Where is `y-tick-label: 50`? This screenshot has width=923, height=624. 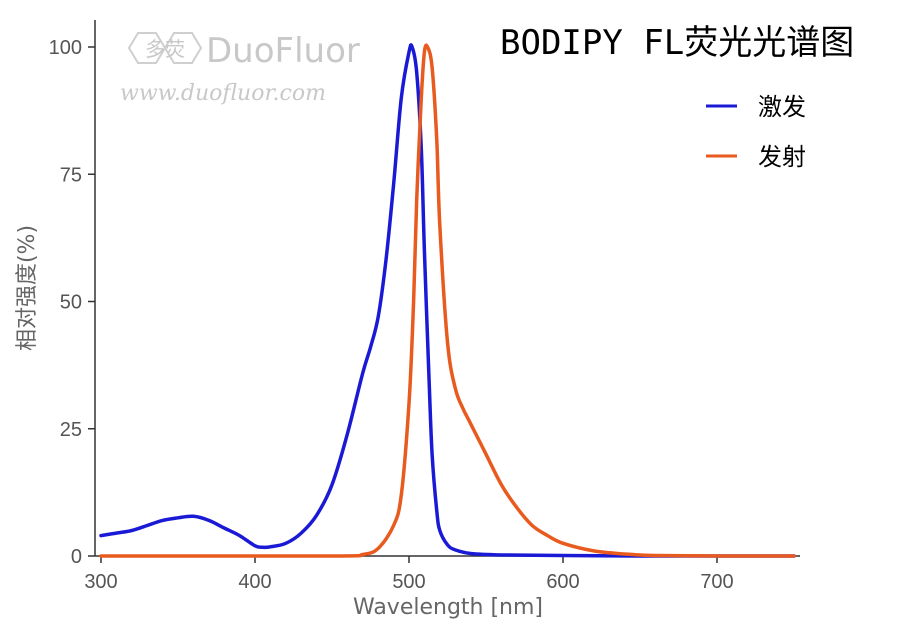 y-tick-label: 50 is located at coordinates (71, 303).